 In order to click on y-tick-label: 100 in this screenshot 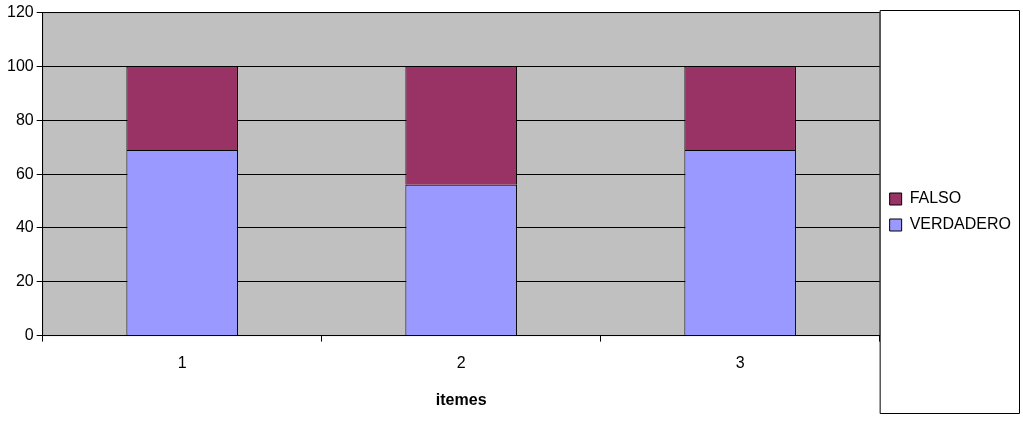, I will do `click(20, 65)`.